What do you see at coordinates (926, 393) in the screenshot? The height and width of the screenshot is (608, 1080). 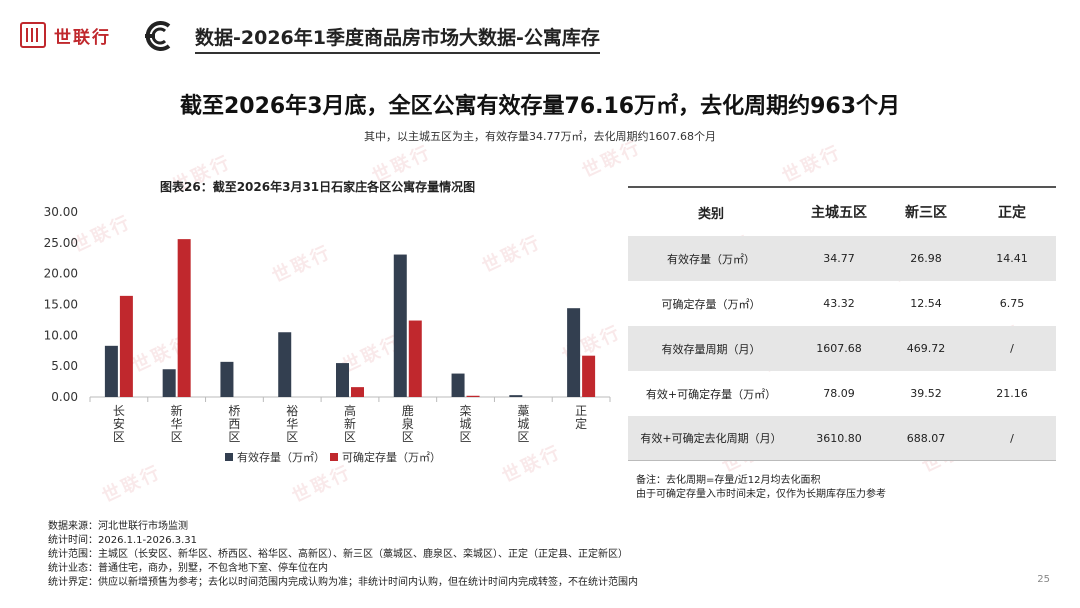 I see `table-cell: 39.52` at bounding box center [926, 393].